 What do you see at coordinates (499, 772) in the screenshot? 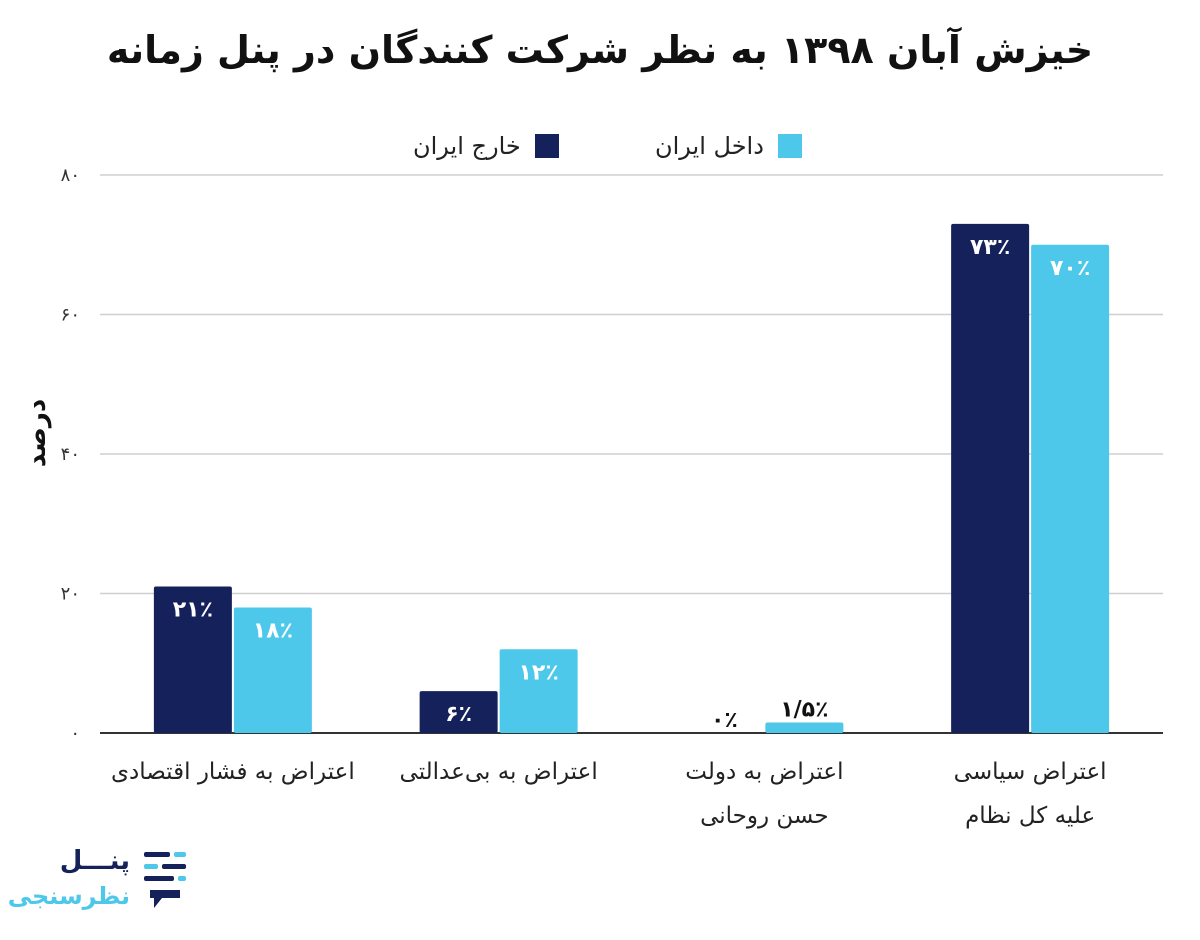
I see `category-label: اعتراض به بی‌عدالتی` at bounding box center [499, 772].